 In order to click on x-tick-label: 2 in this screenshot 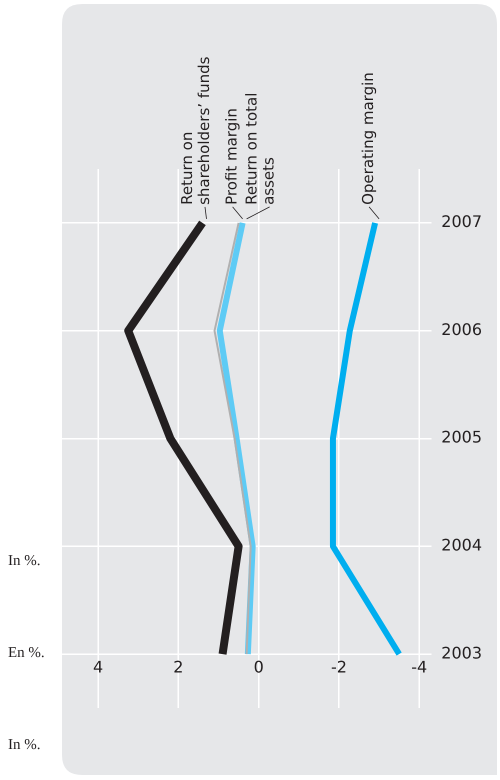, I will do `click(178, 667)`.